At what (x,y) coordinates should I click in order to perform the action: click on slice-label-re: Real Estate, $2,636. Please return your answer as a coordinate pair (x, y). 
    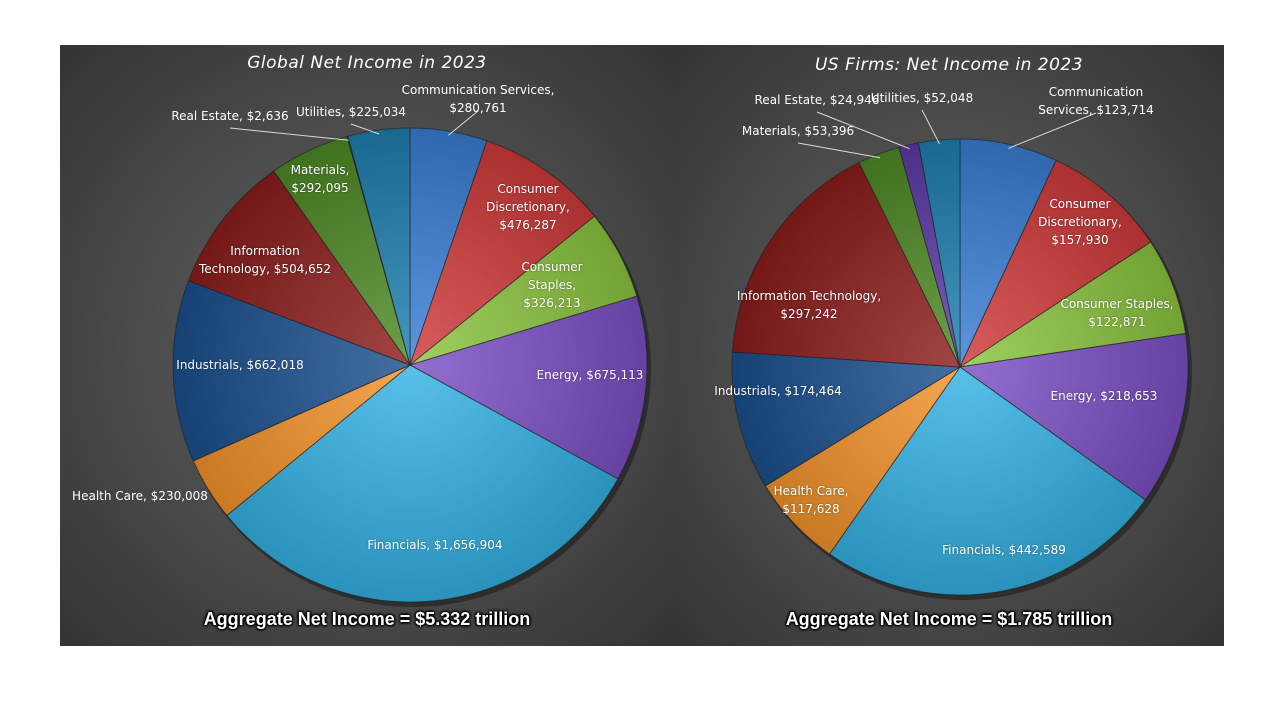
    Looking at the image, I should click on (229, 116).